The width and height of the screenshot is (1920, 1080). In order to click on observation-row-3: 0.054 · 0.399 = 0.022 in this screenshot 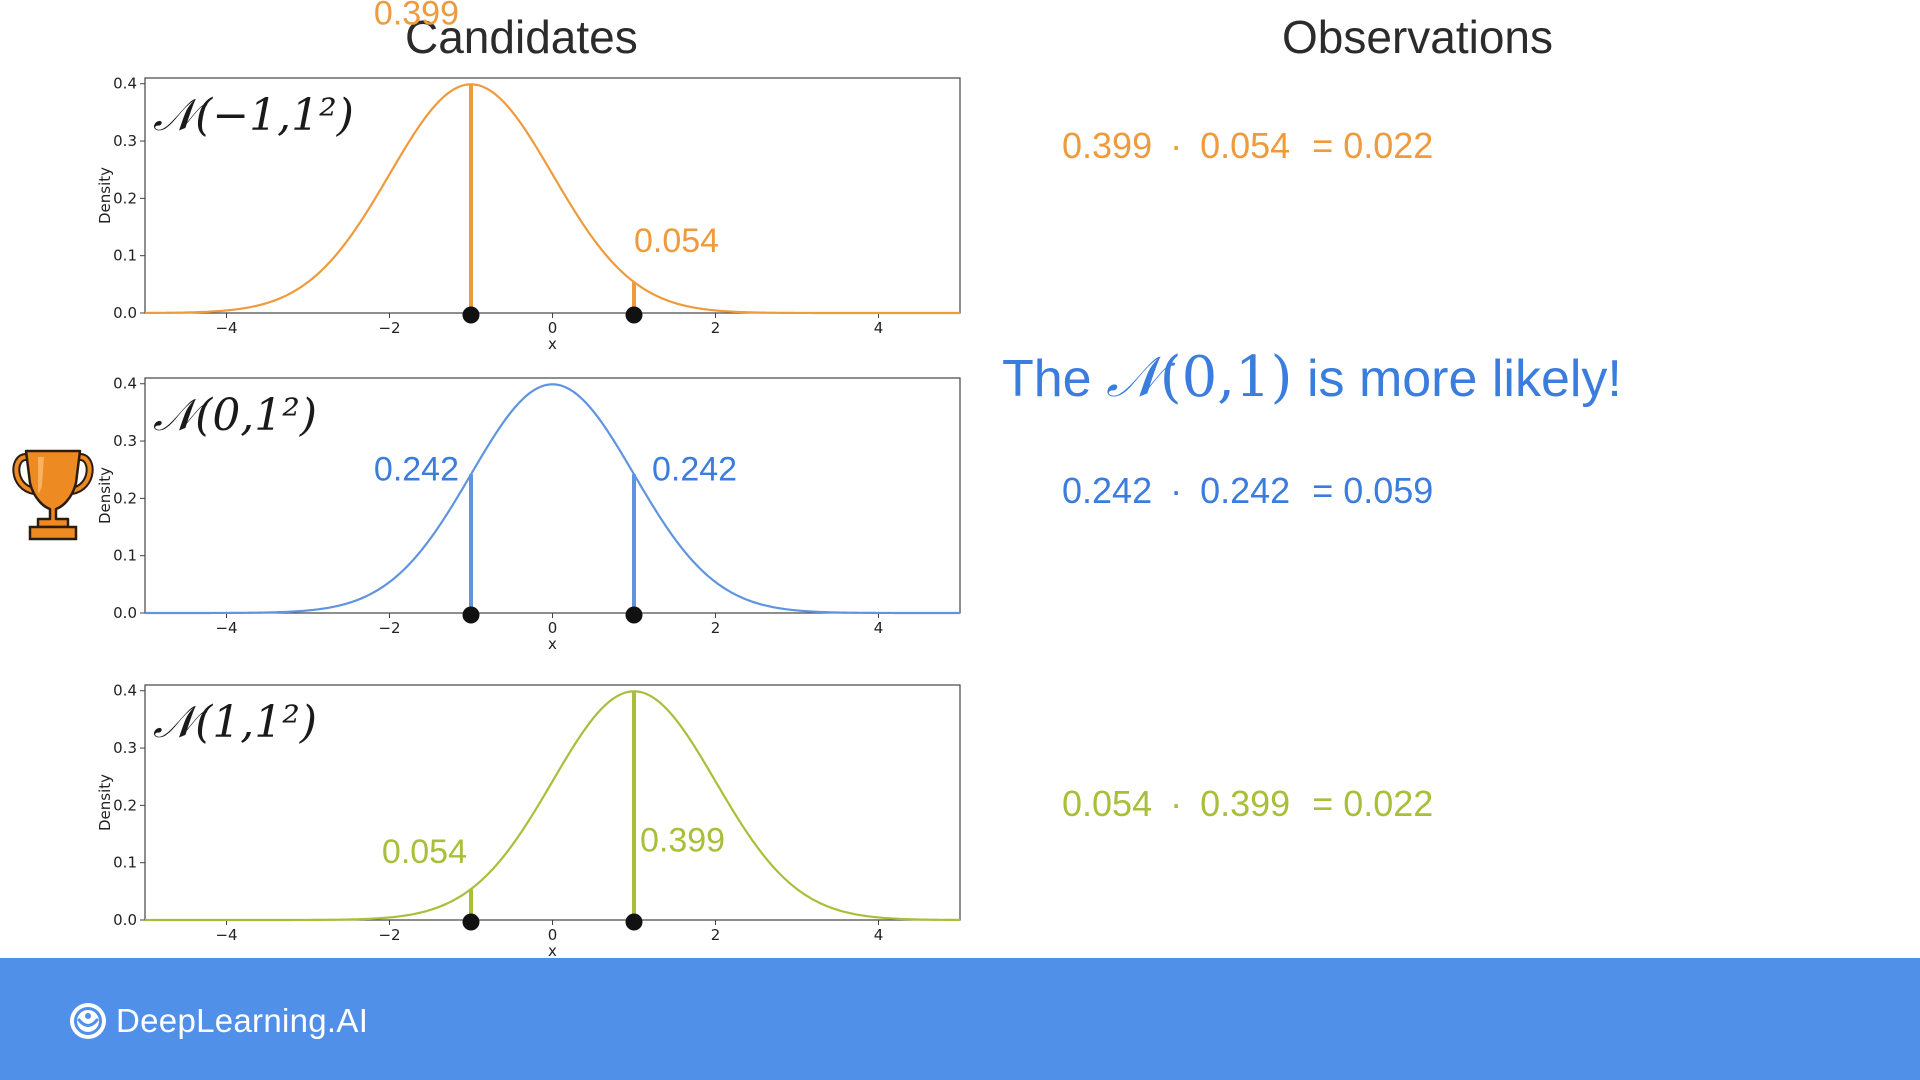, I will do `click(1247, 804)`.